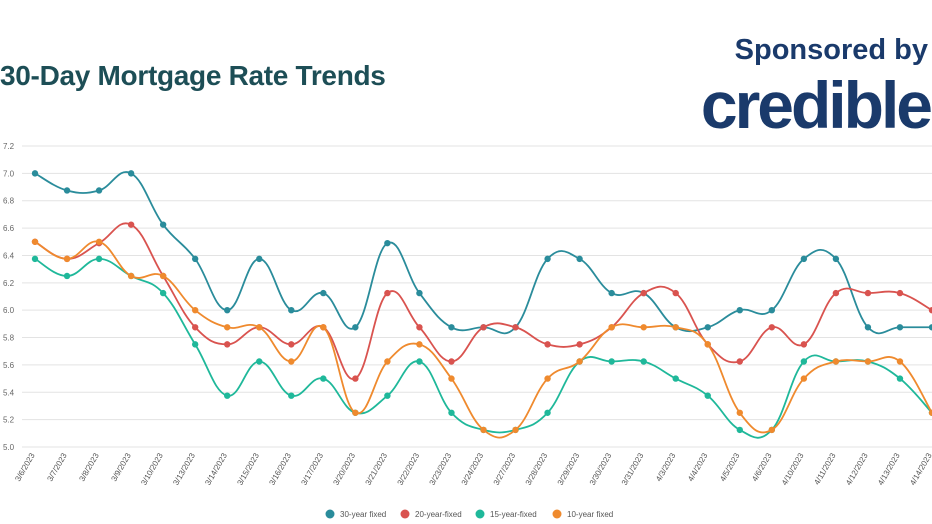 The width and height of the screenshot is (932, 524). Describe the element at coordinates (216, 469) in the screenshot. I see `x-tick-label: 3/14/2023` at that location.